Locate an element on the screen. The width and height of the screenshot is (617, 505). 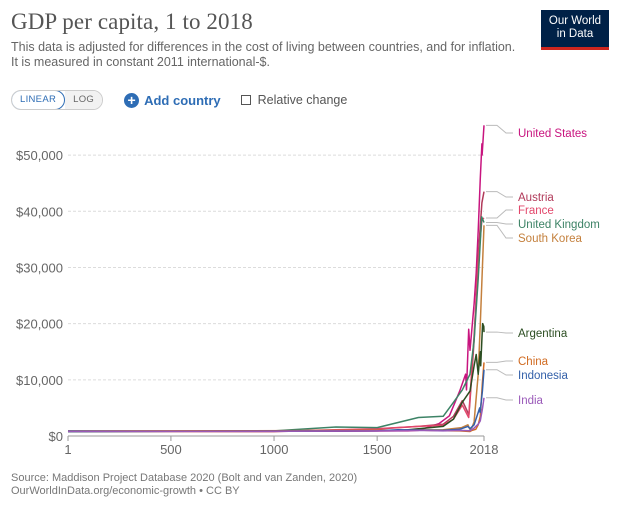
owid-logo: Our World in Data is located at coordinates (575, 30).